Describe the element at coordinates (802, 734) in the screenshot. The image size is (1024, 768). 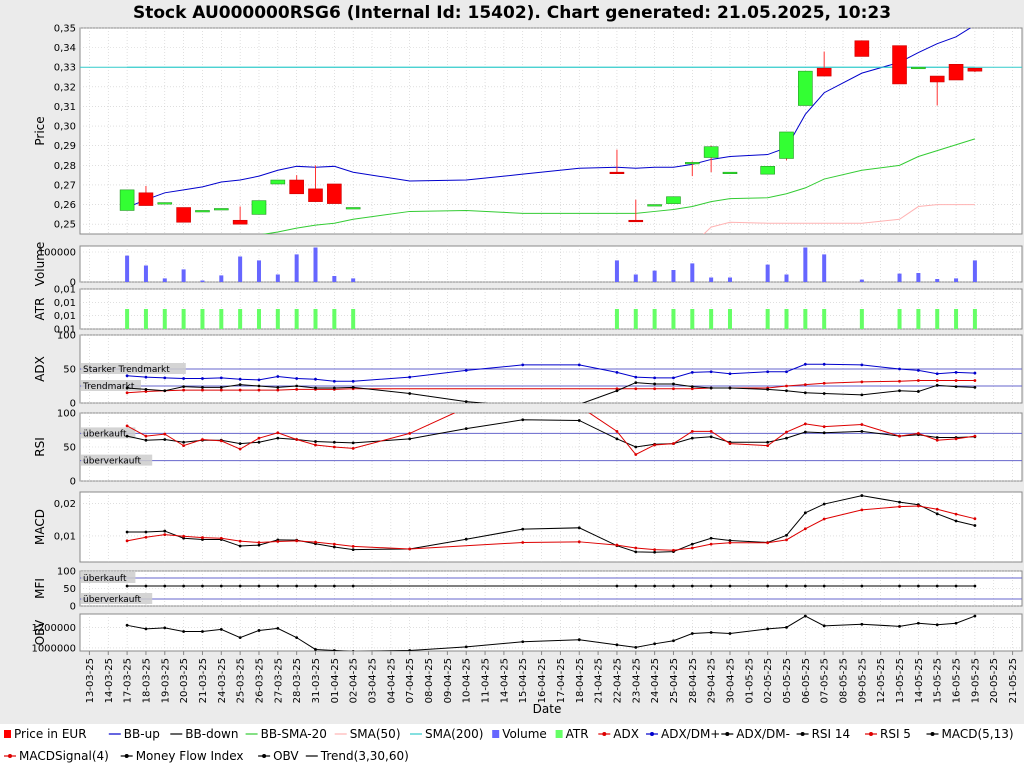
I see `legend-marker` at that location.